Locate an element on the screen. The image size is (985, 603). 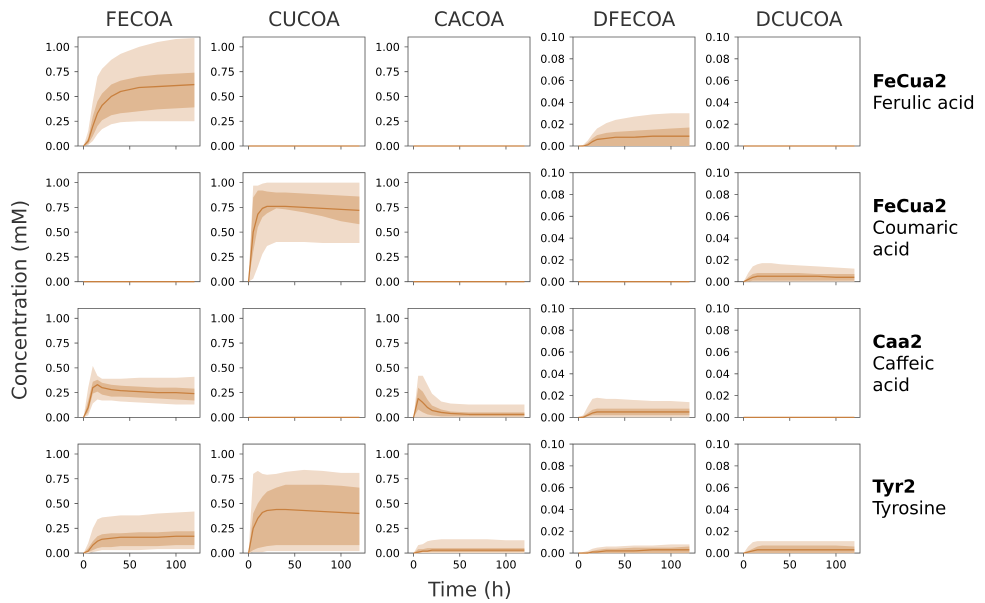
text: Caffeic is located at coordinates (903, 363).